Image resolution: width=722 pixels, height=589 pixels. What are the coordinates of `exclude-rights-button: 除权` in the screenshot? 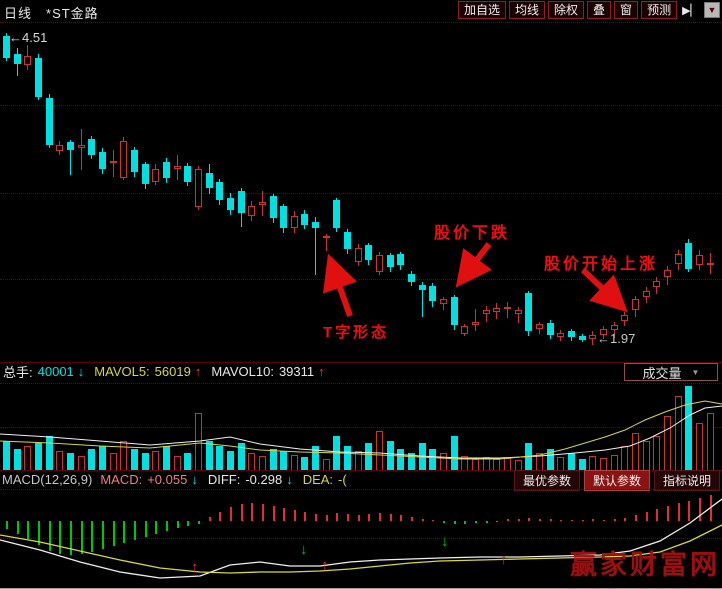 It's located at (566, 10).